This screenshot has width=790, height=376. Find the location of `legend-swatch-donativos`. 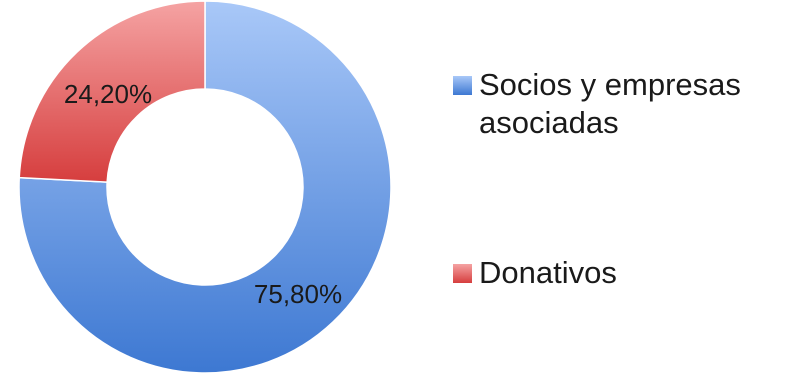

legend-swatch-donativos is located at coordinates (462, 273).